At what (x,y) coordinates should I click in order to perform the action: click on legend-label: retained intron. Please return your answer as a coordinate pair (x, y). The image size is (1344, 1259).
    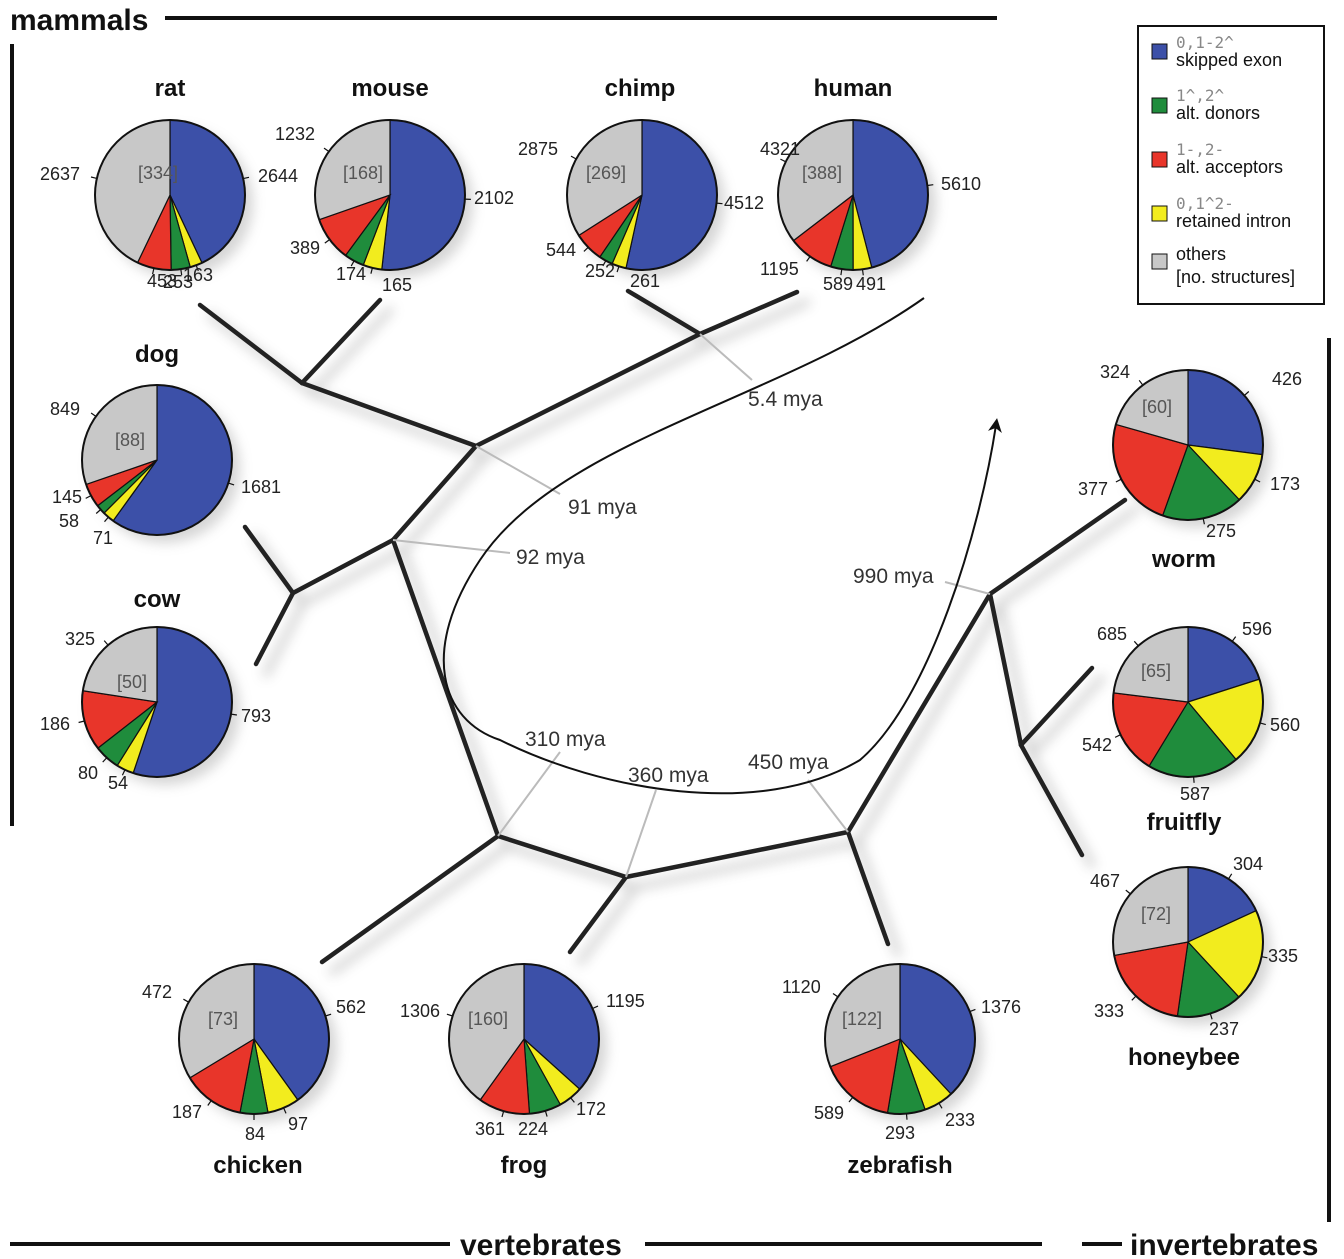
    Looking at the image, I should click on (1233, 221).